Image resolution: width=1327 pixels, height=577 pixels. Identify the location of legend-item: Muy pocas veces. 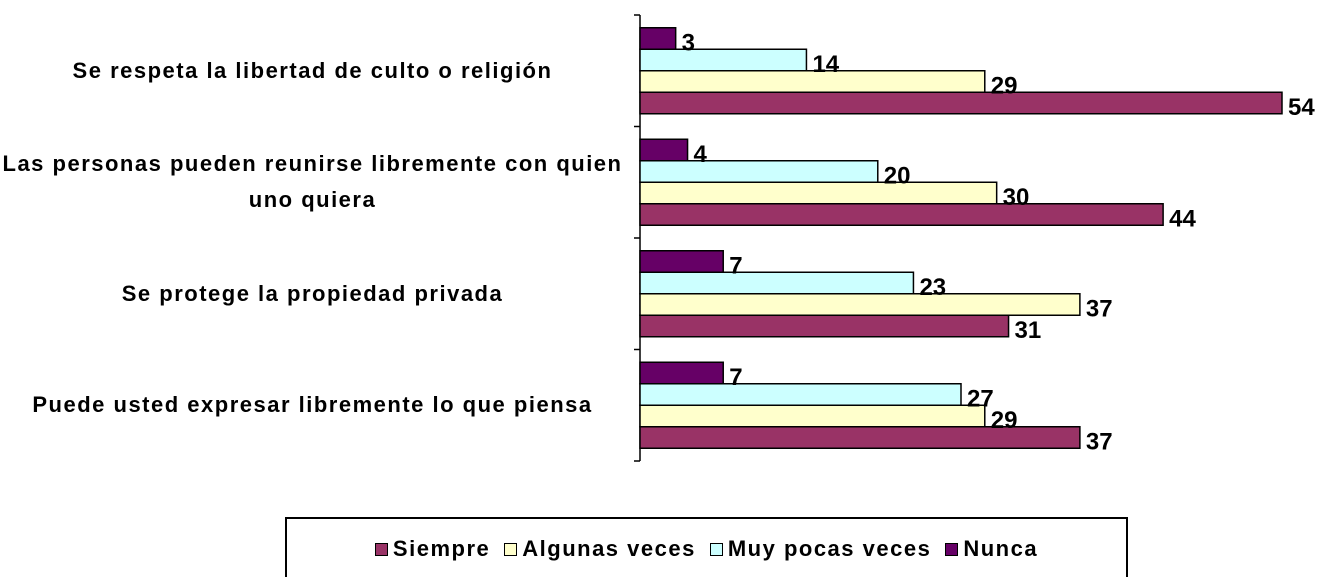
(820, 549).